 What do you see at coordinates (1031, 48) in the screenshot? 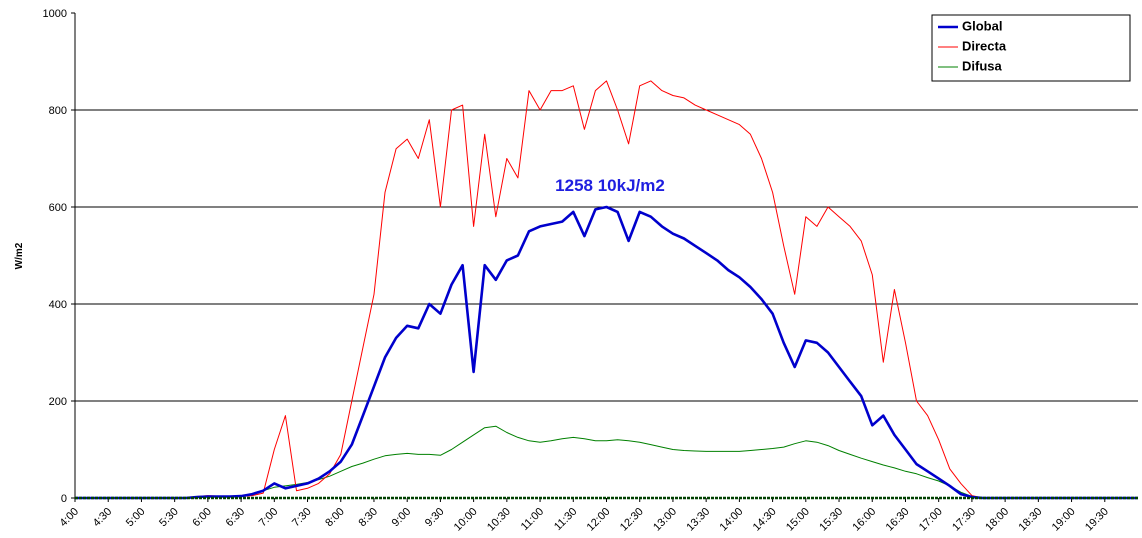
I see `legend-box` at bounding box center [1031, 48].